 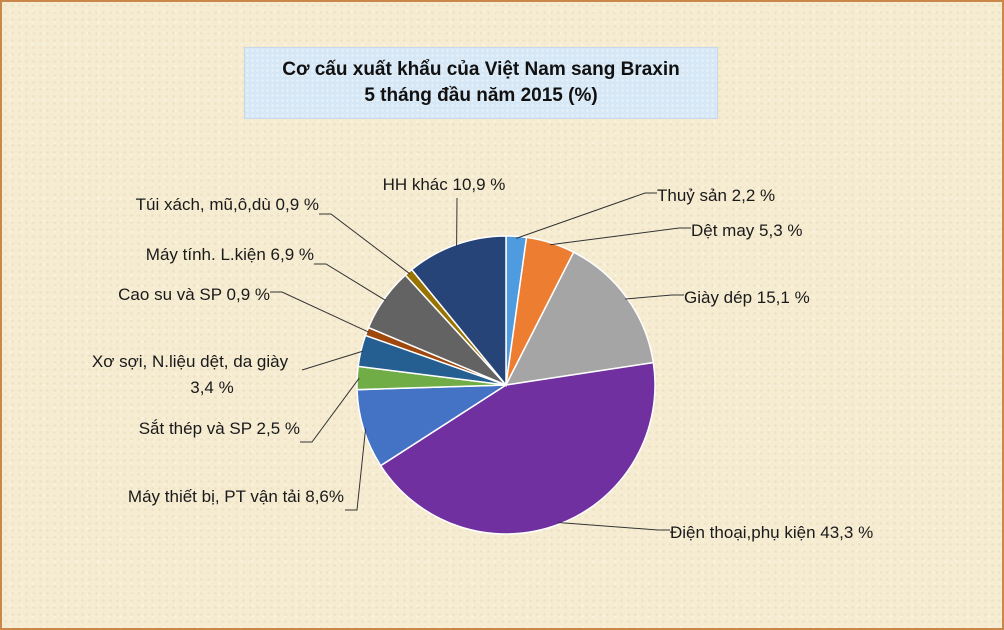 What do you see at coordinates (716, 195) in the screenshot?
I see `slice-label: Thuỷ sản 2,2 %` at bounding box center [716, 195].